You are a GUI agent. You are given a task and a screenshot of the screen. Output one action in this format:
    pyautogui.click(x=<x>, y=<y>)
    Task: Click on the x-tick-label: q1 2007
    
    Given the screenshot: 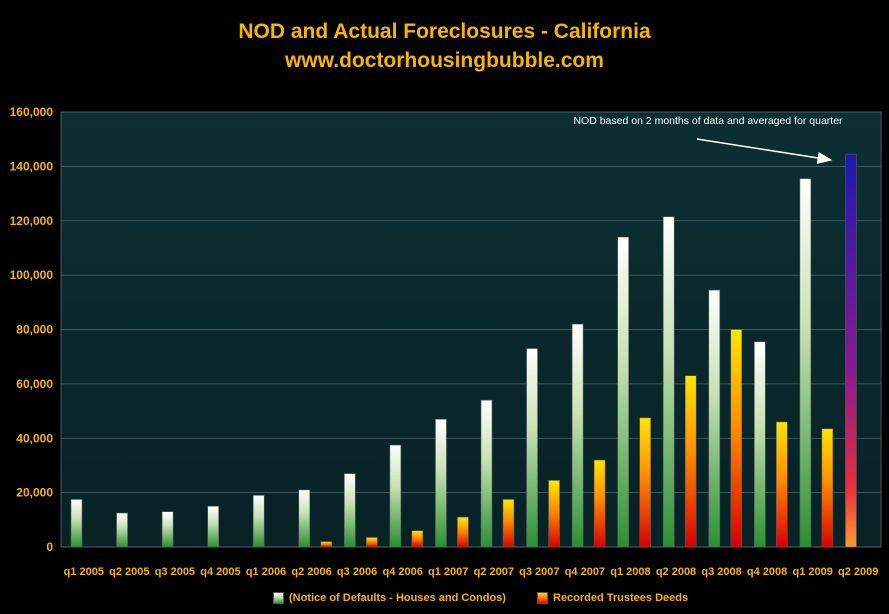 What is the action you would take?
    pyautogui.click(x=448, y=572)
    